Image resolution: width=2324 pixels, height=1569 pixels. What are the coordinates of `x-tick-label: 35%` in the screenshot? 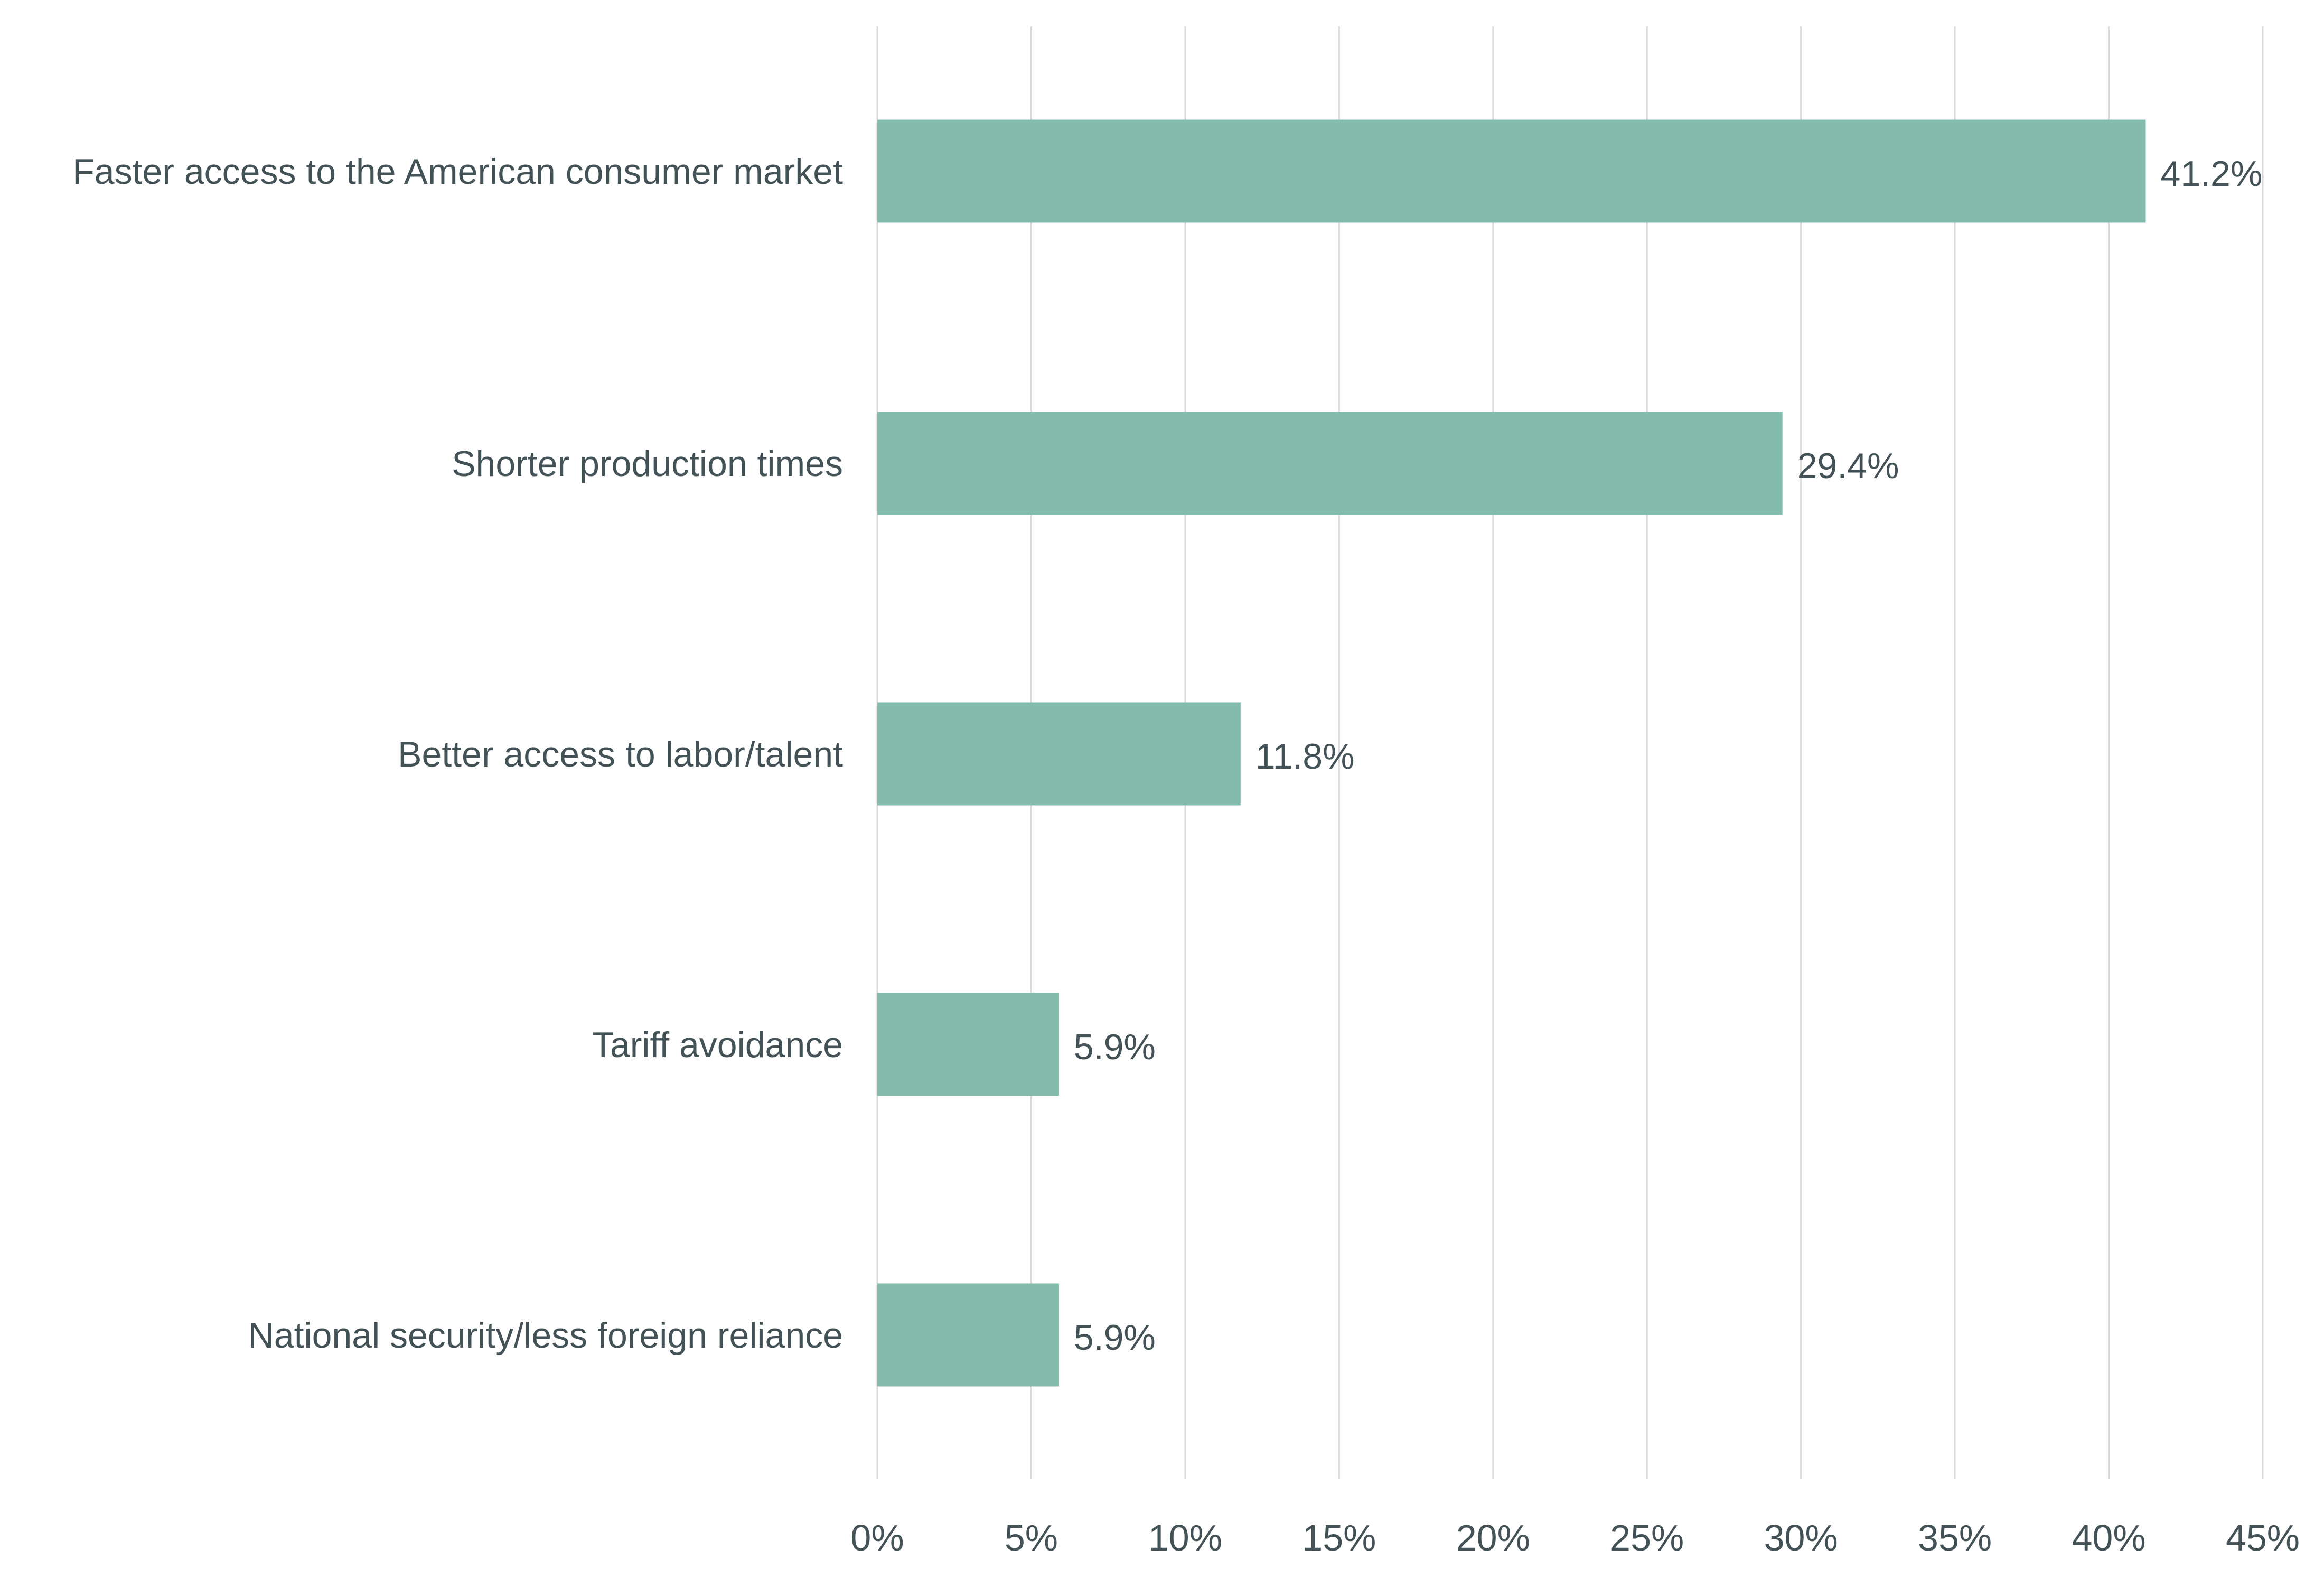 It's located at (1955, 1537).